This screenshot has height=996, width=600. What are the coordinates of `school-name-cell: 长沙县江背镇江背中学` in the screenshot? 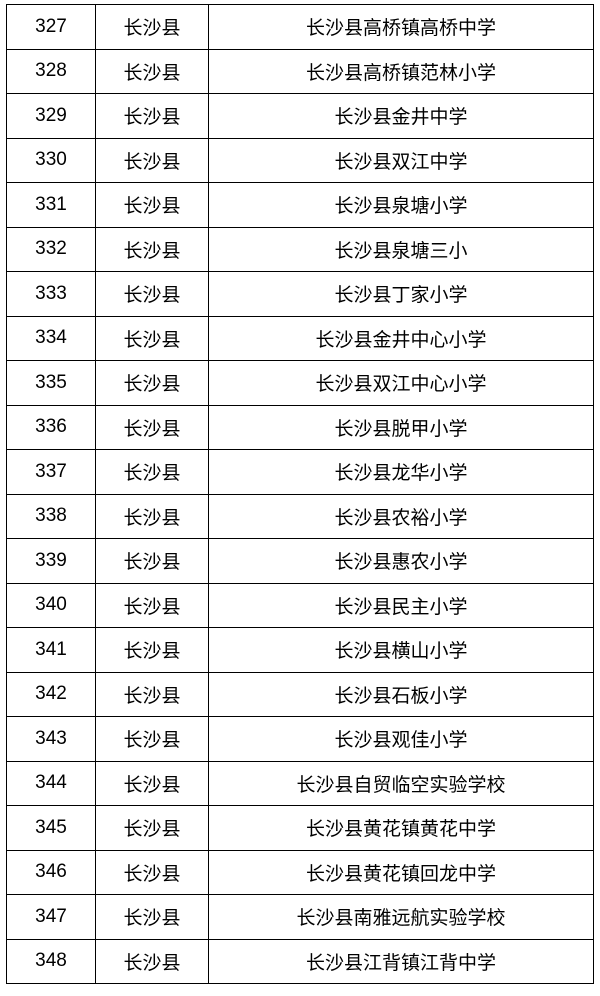 It's located at (401, 961).